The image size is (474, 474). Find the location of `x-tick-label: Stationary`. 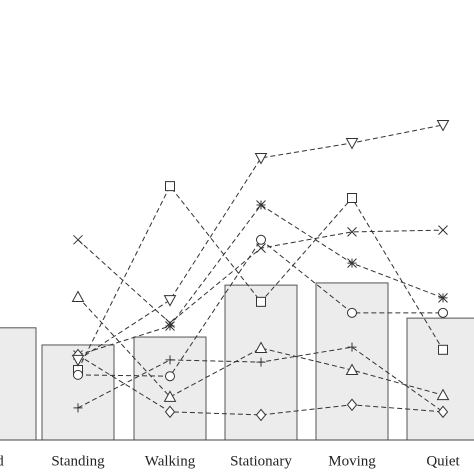

x-tick-label: Stationary is located at coordinates (261, 461).